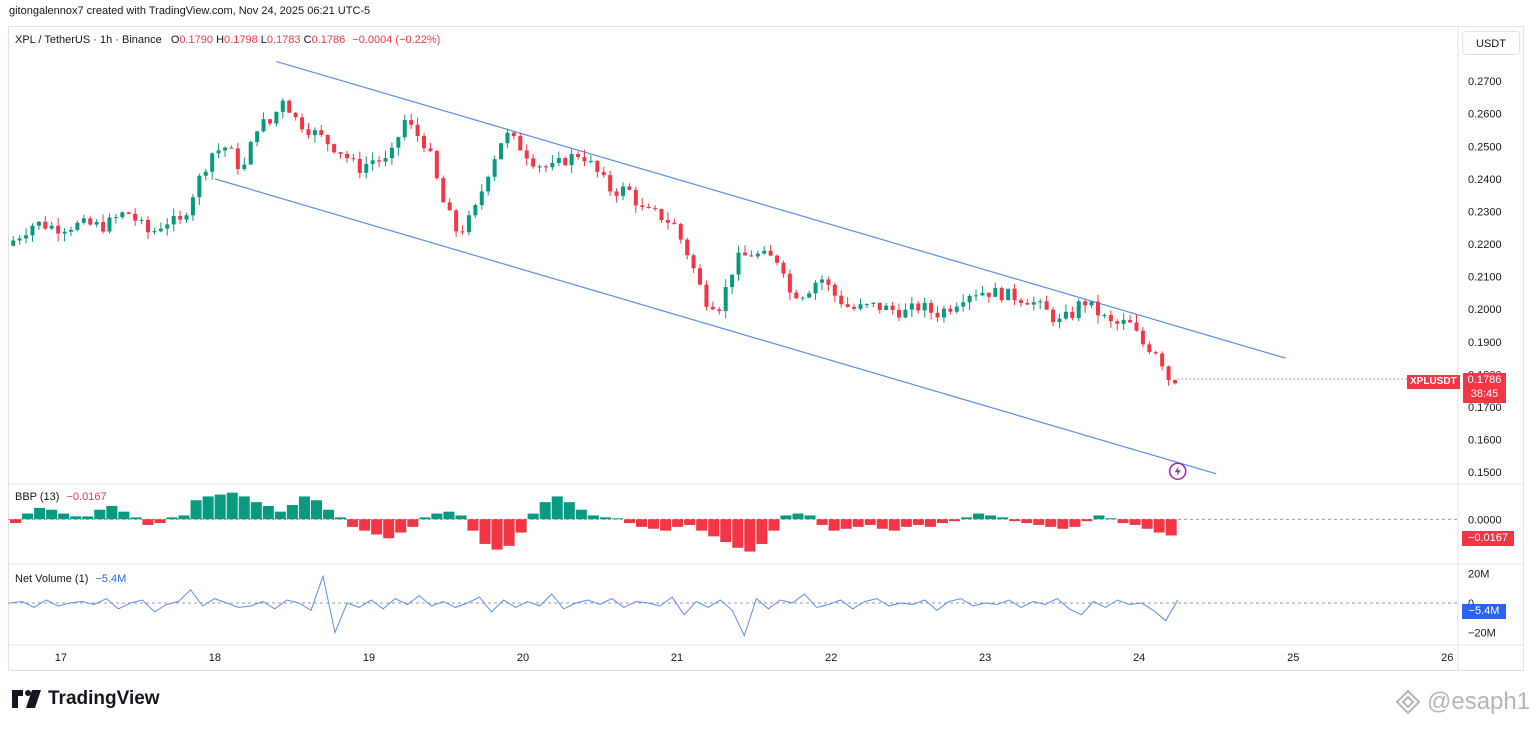 The height and width of the screenshot is (729, 1536). Describe the element at coordinates (37, 497) in the screenshot. I see `bbp-title: BBP (13)` at that location.